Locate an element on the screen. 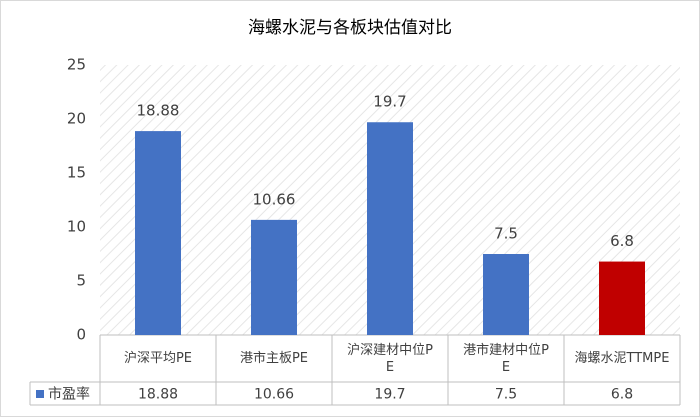 The image size is (700, 417). table-value: 19.7 is located at coordinates (389, 395).